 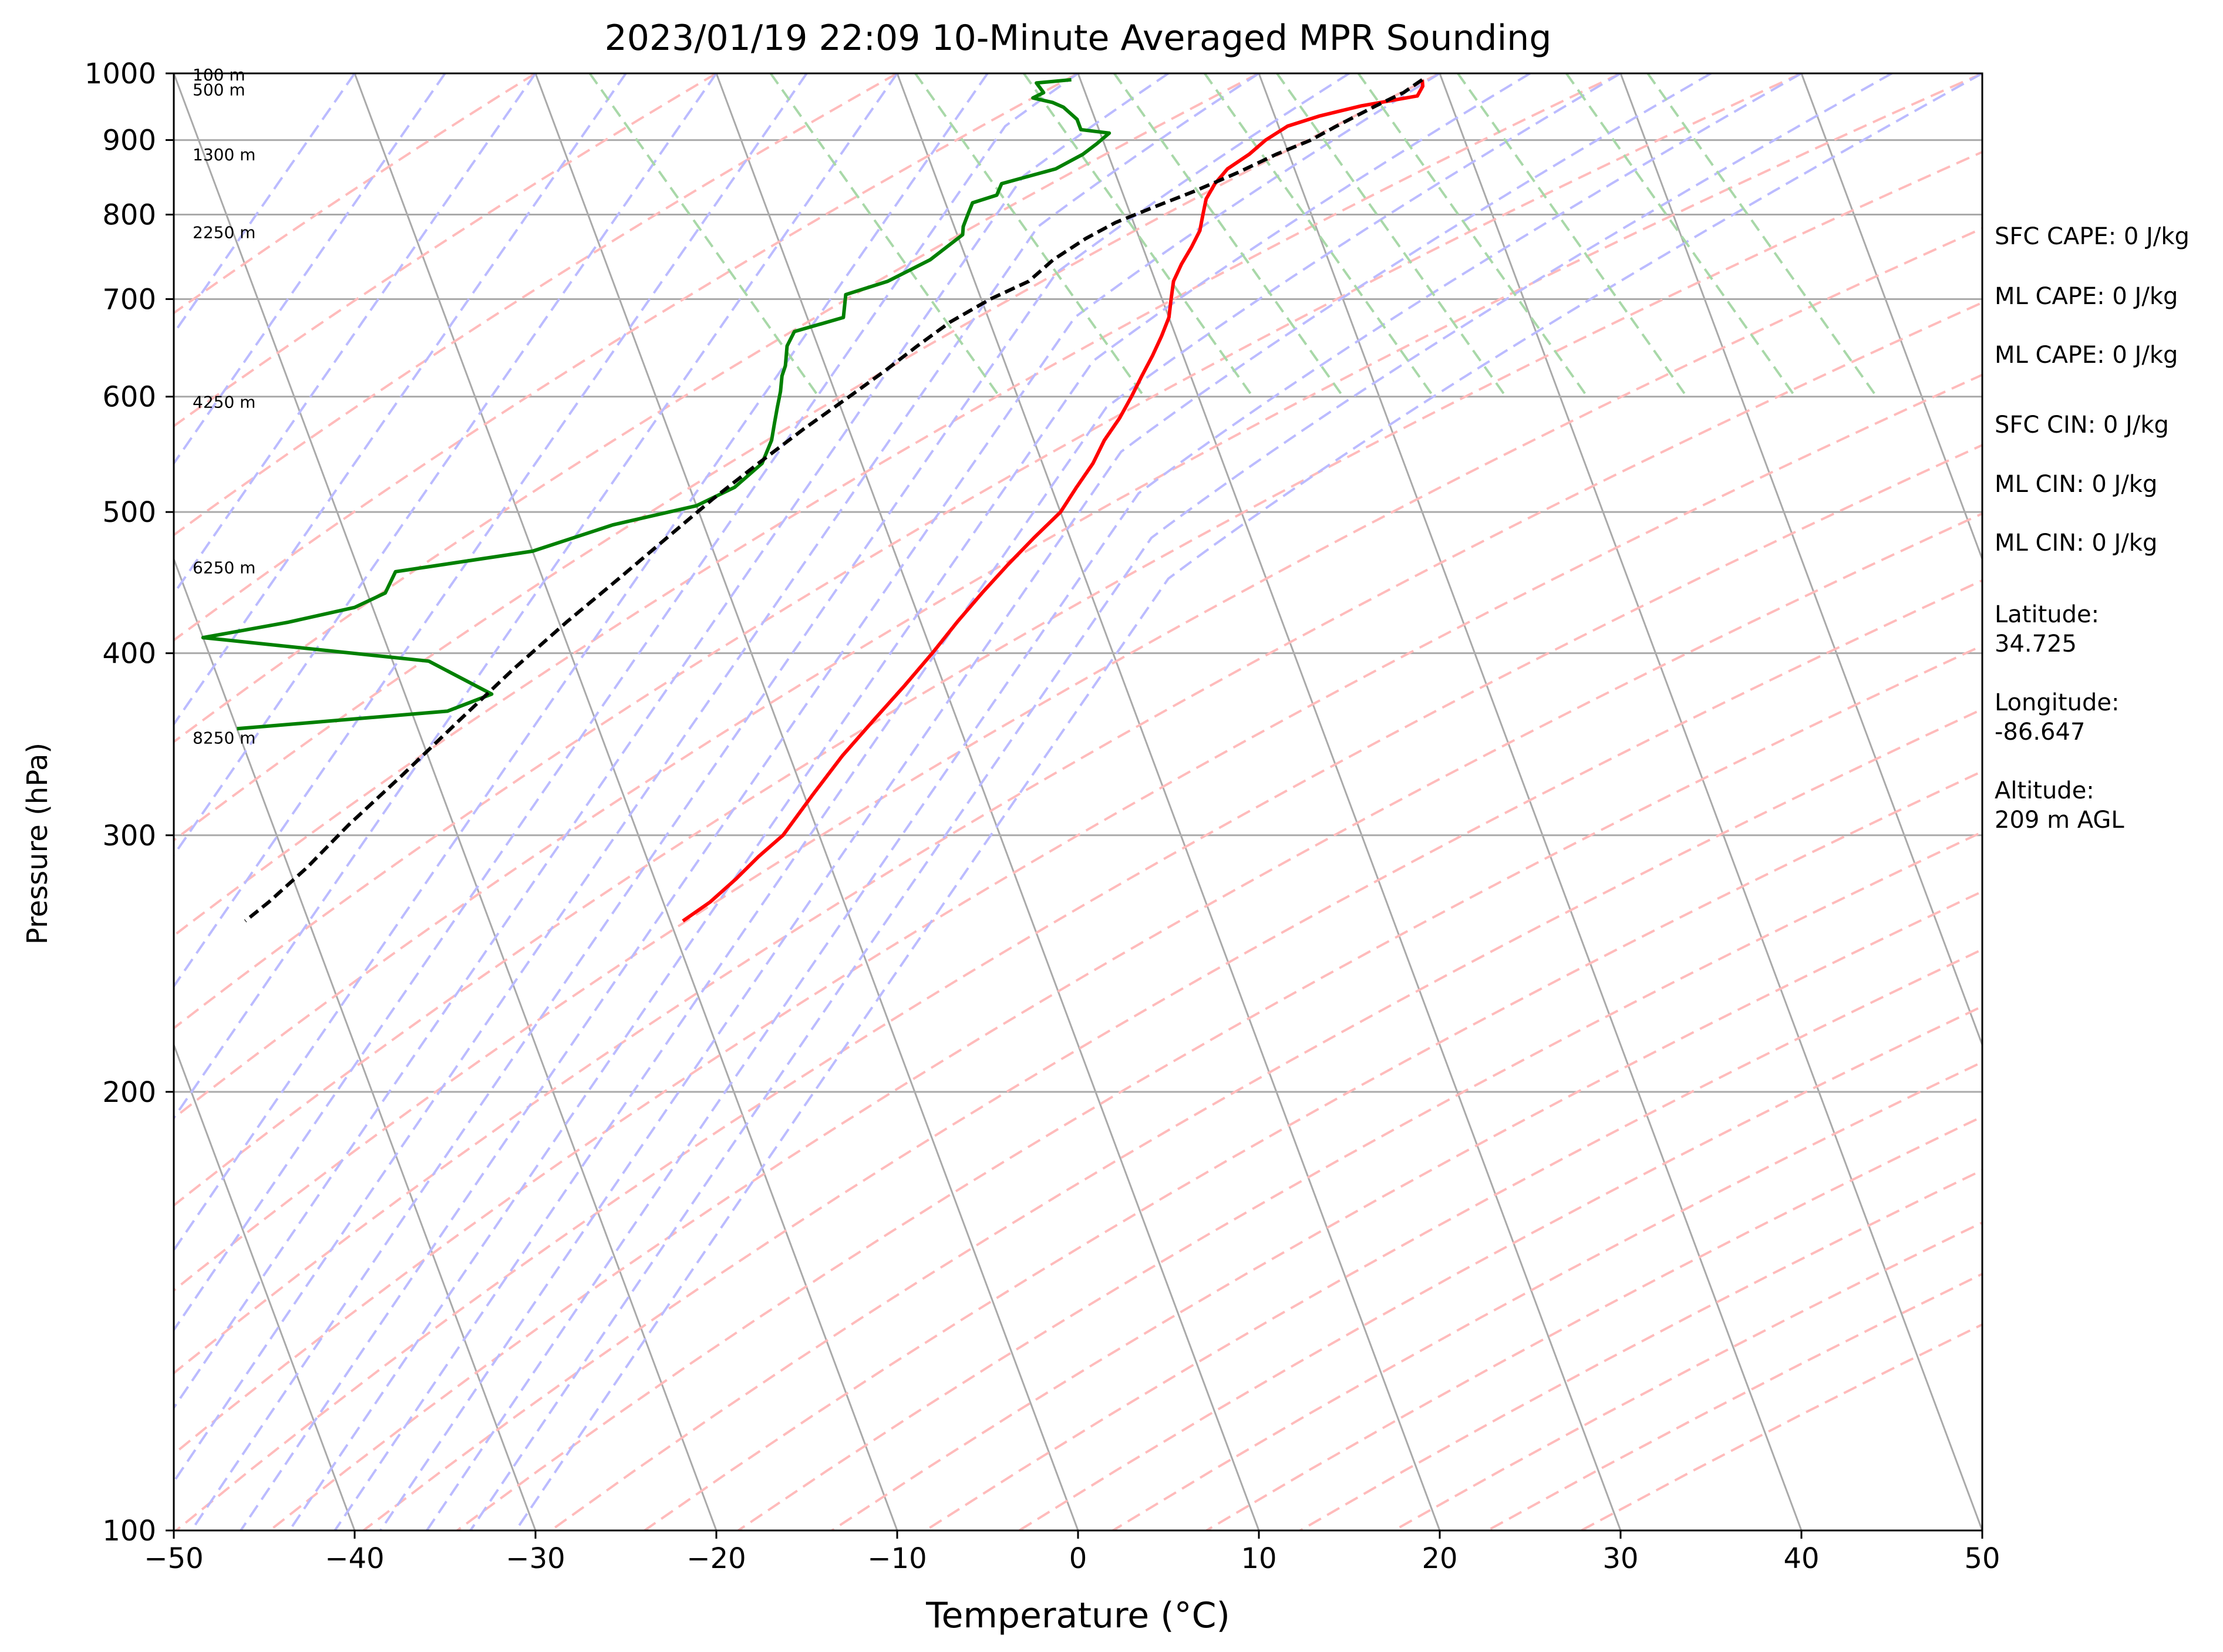 I want to click on ml-cape-annotation-2: ML CAPE: 0 J/kg, so click(x=2086, y=355).